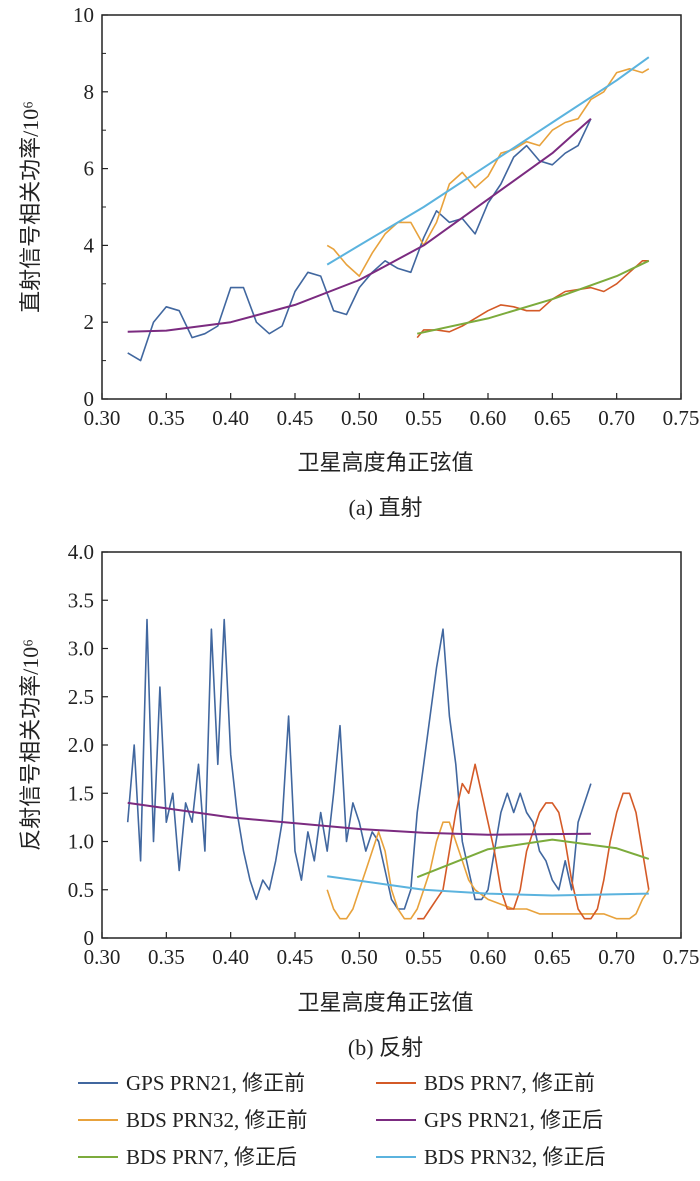 This screenshot has width=700, height=1181. What do you see at coordinates (514, 1157) in the screenshot?
I see `legend-label: BDS PRN32, 修正后` at bounding box center [514, 1157].